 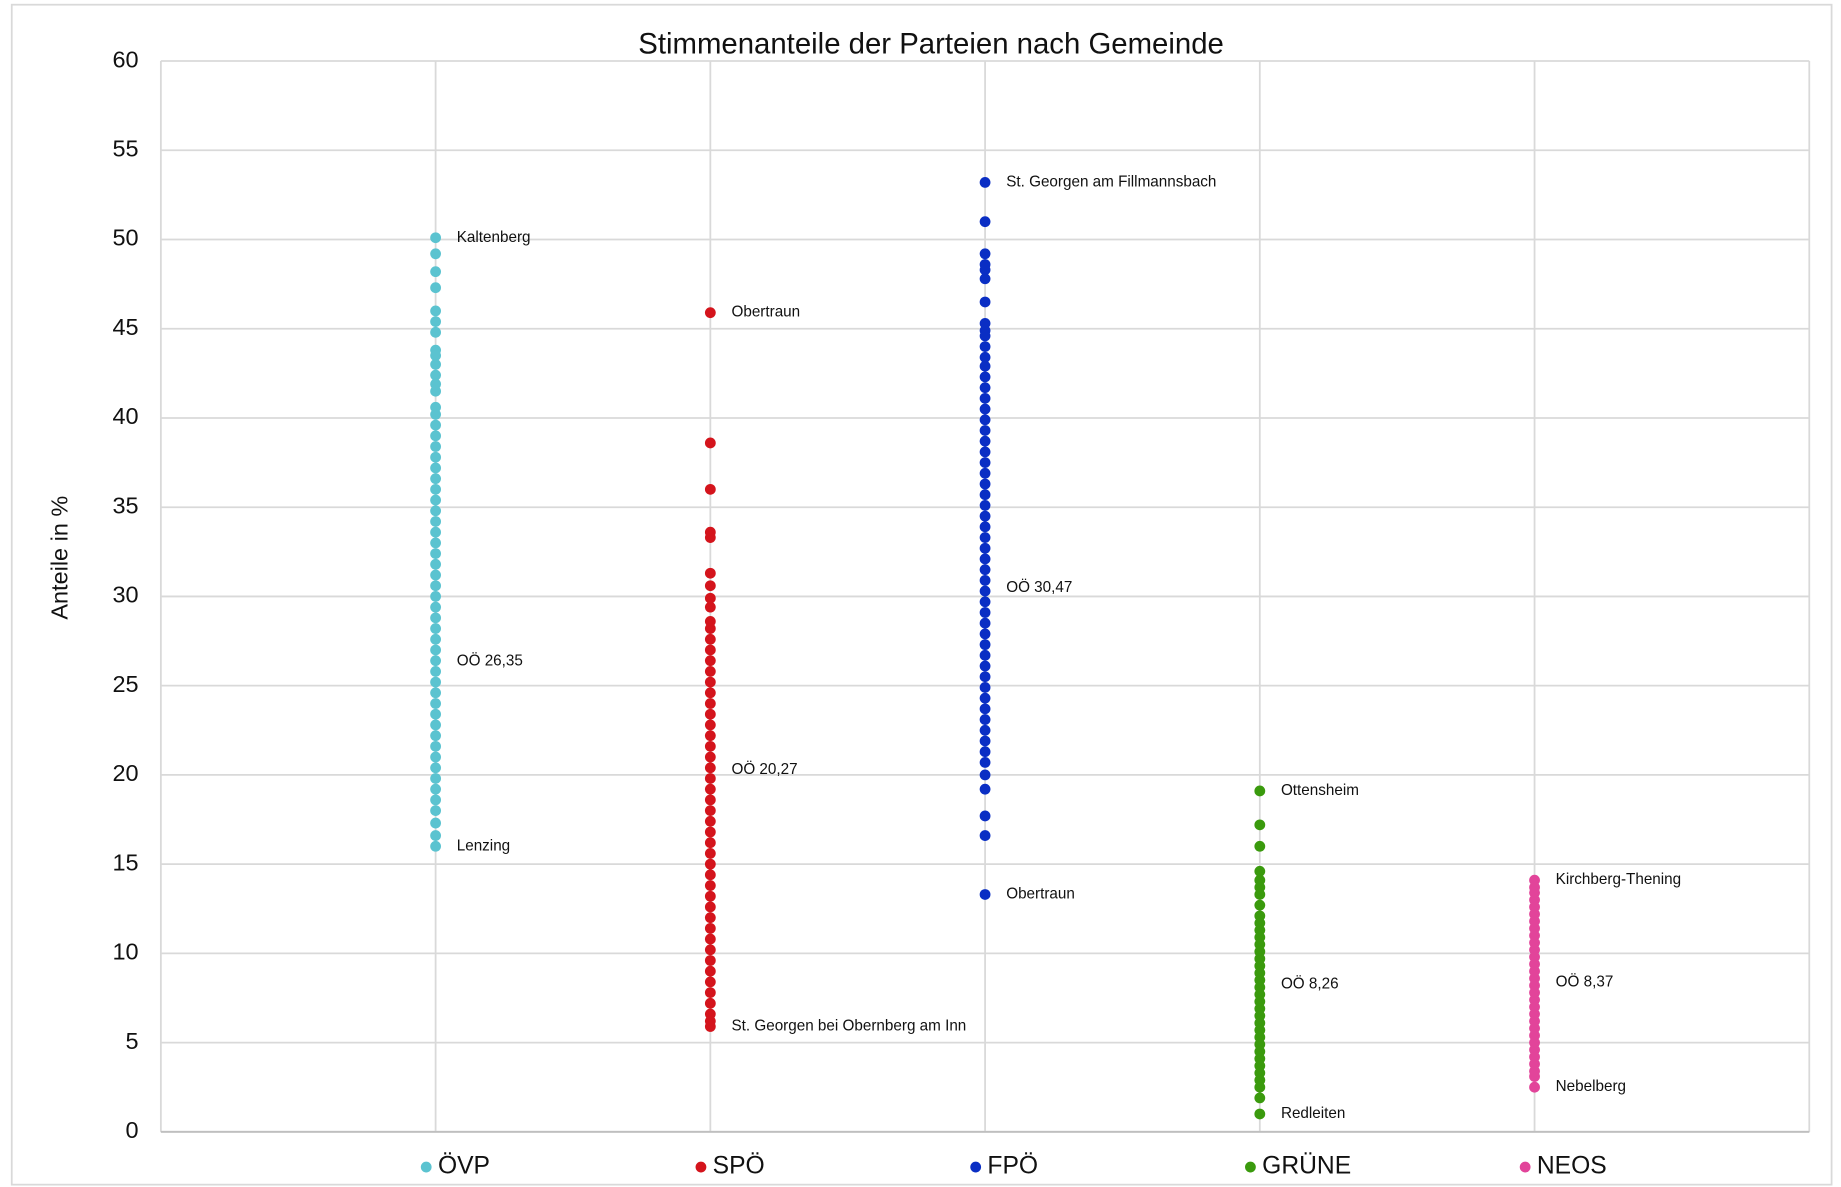 I want to click on y-tick-label: 55, so click(x=125, y=148).